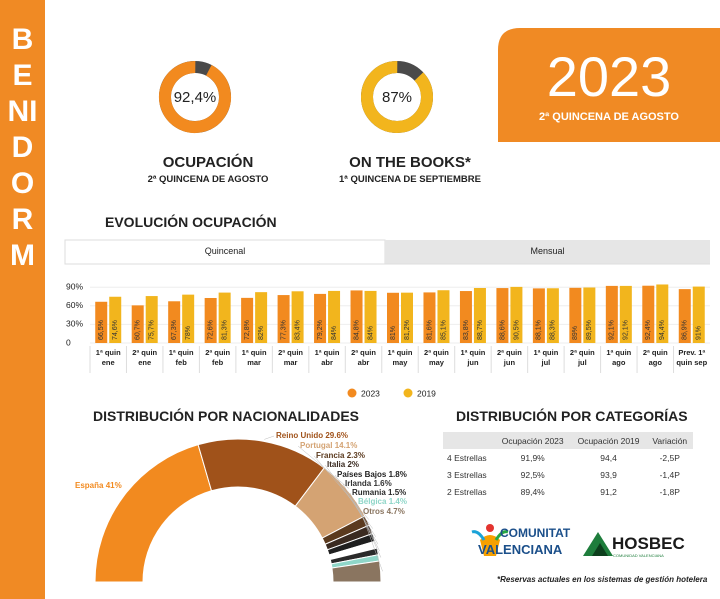 This screenshot has width=720, height=599. Describe the element at coordinates (443, 330) in the screenshot. I see `value-label: 85,1%` at that location.